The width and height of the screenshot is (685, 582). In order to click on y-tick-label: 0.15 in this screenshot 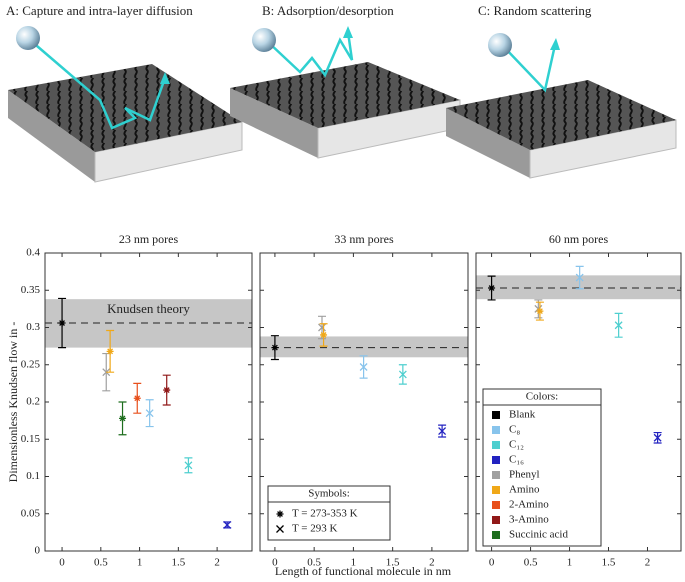, I will do `click(31, 439)`.